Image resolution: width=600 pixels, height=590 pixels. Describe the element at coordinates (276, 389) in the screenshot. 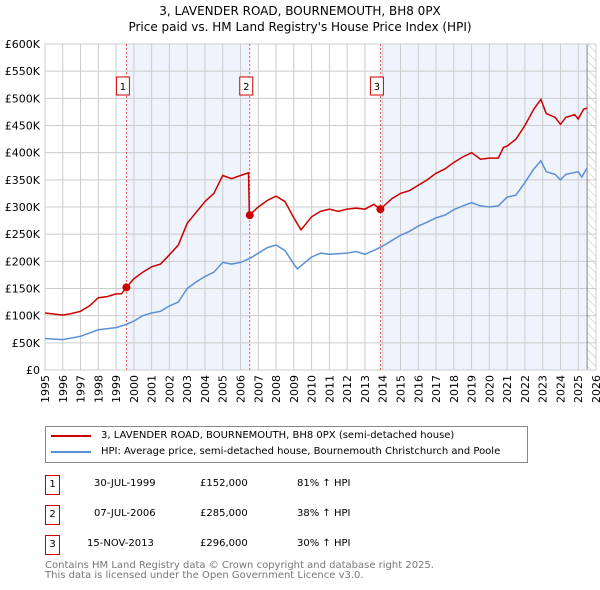

I see `x-tick-label: 2008` at that location.